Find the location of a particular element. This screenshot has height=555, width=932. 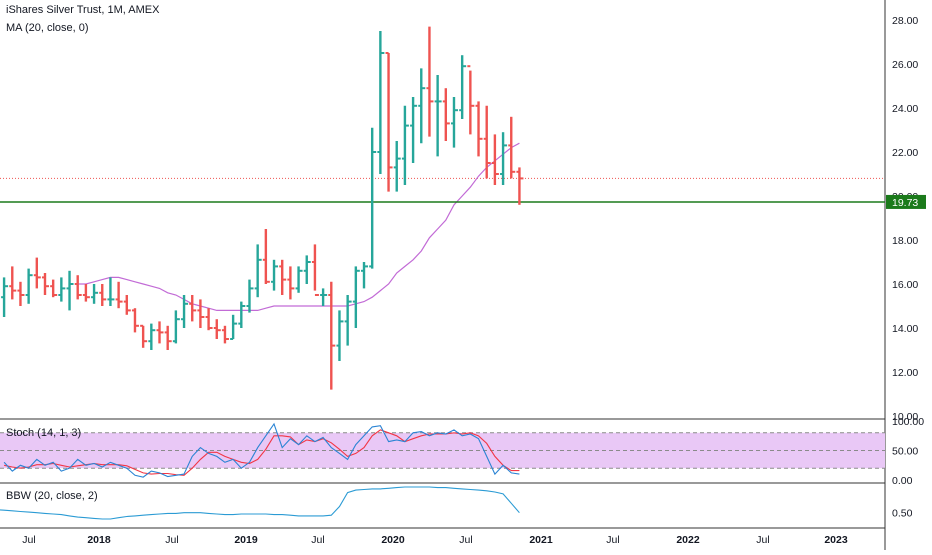

chart-title-legend: iShares Silver Trust, 1M, AMEX is located at coordinates (82, 10).